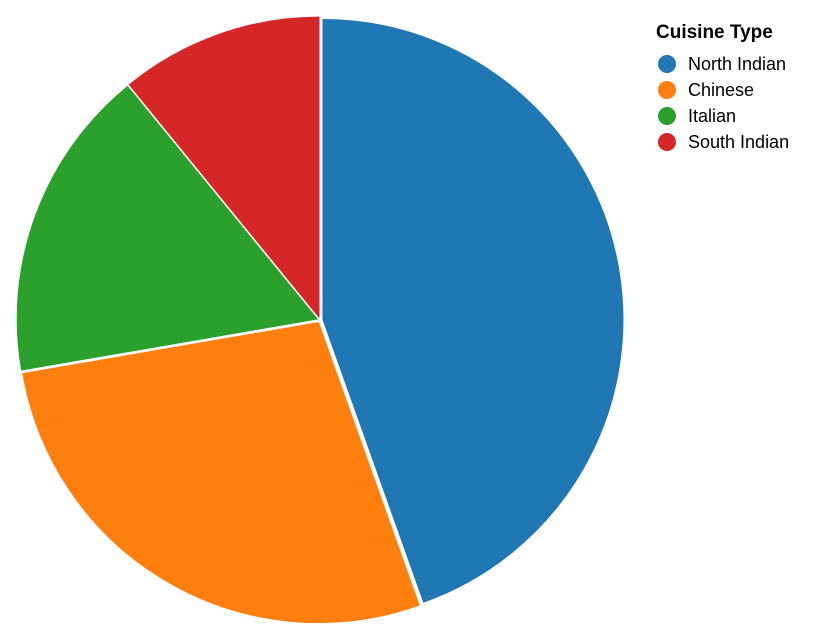 The image size is (822, 640). What do you see at coordinates (721, 90) in the screenshot?
I see `legend-label-chinese: Chinese` at bounding box center [721, 90].